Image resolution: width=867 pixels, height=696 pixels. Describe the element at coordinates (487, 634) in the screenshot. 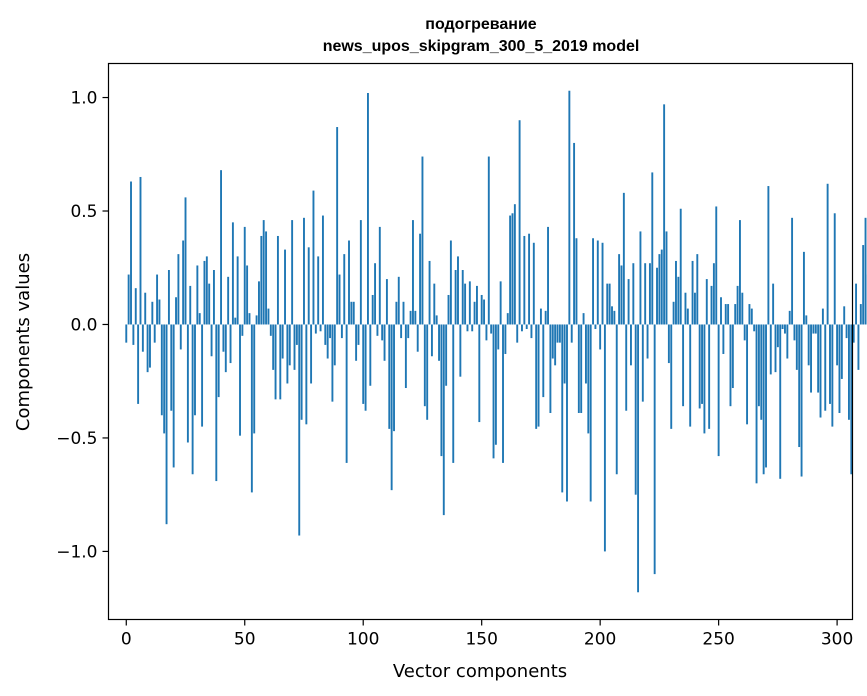

I see `x-axis-ticks: 0 50 100 150 200 250 300` at that location.